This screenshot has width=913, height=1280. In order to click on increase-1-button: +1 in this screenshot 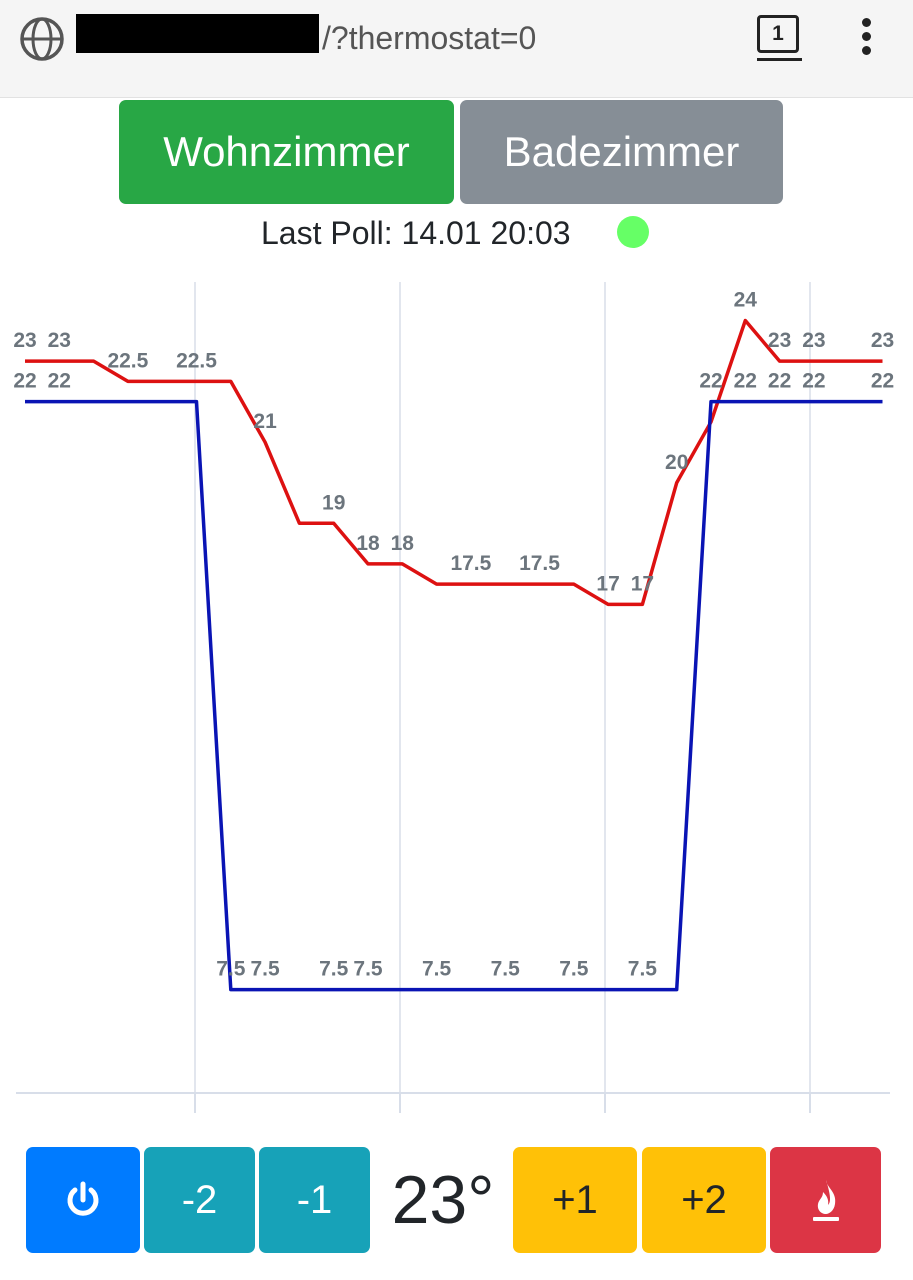, I will do `click(575, 1200)`.